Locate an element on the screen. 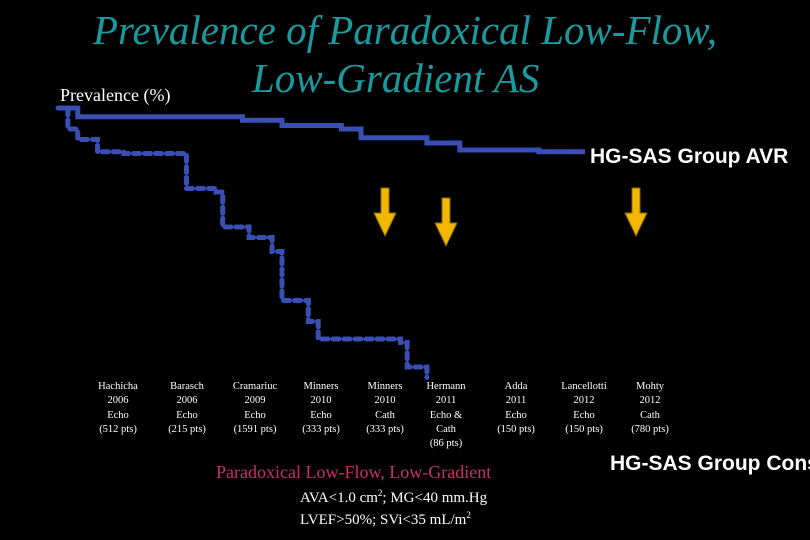 The image size is (810, 540). series-label-1: HG-SAS Group Cons. is located at coordinates (710, 463).